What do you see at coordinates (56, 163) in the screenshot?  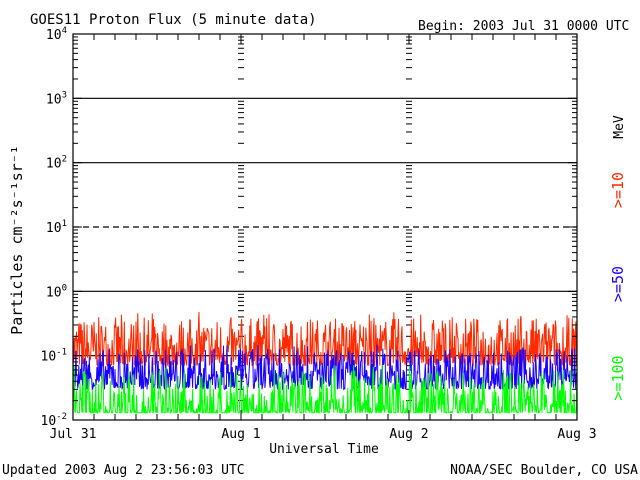 I see `y-tick-label: 10²` at bounding box center [56, 163].